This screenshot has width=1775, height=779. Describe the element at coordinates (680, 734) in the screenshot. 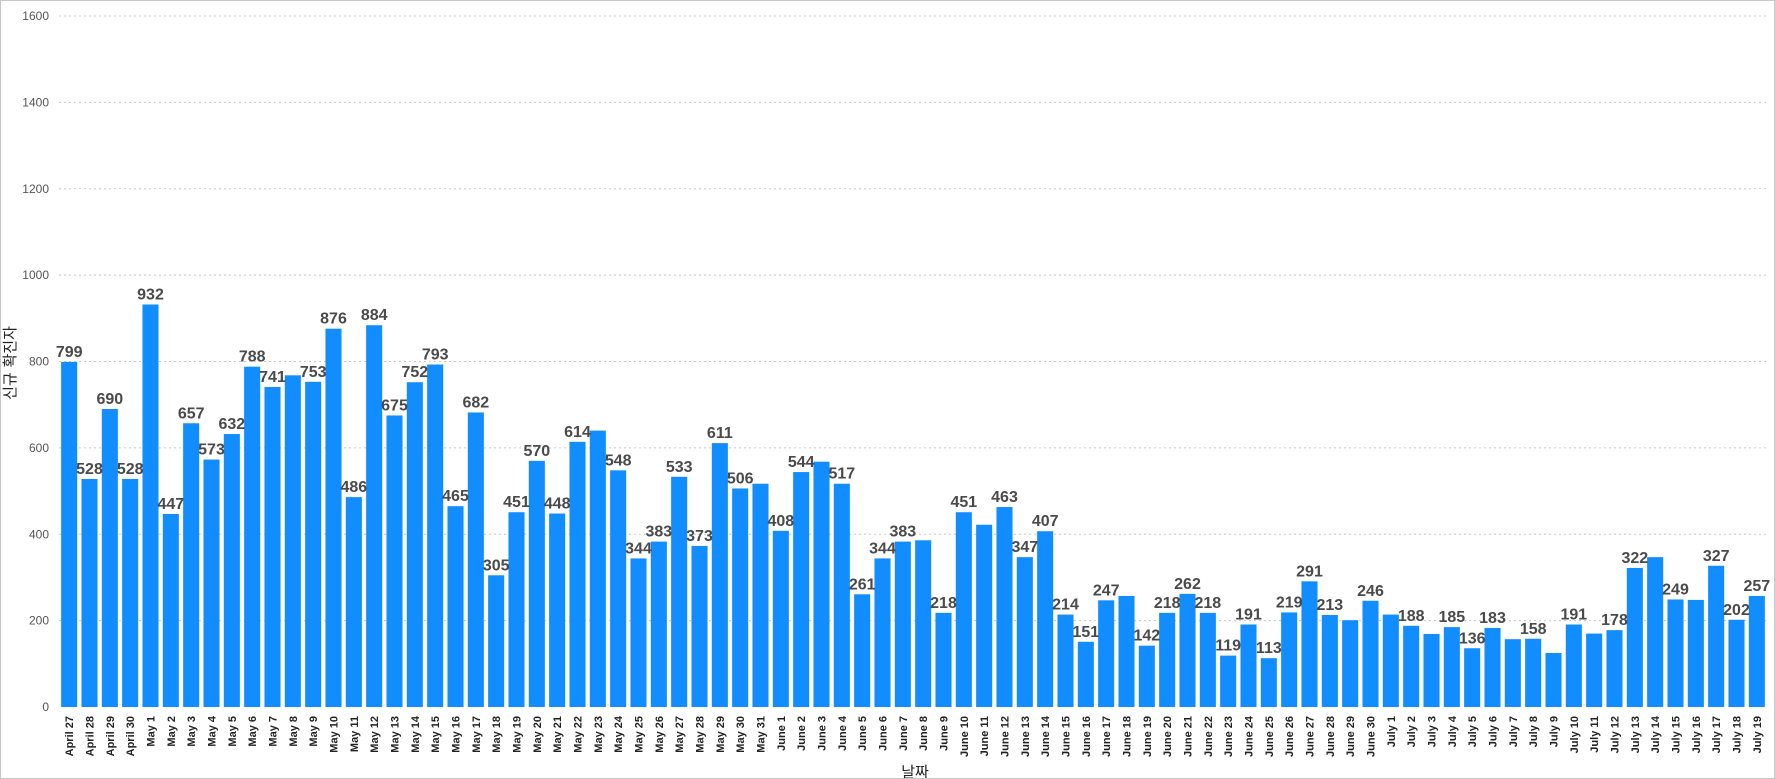

I see `x-tick-label: May 27` at that location.